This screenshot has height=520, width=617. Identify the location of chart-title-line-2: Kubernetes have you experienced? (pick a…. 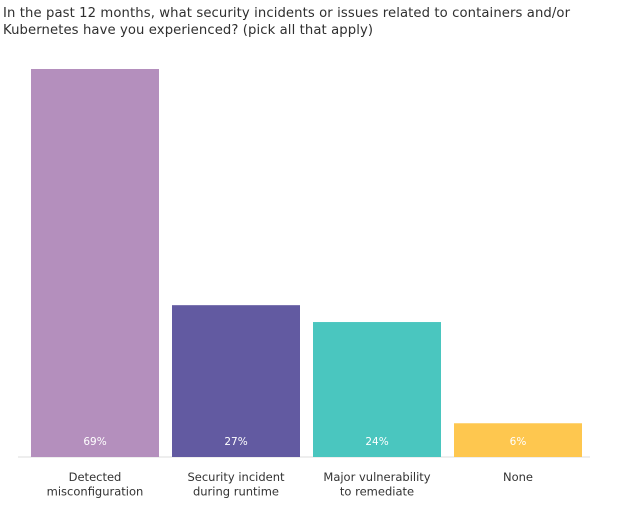
(188, 30).